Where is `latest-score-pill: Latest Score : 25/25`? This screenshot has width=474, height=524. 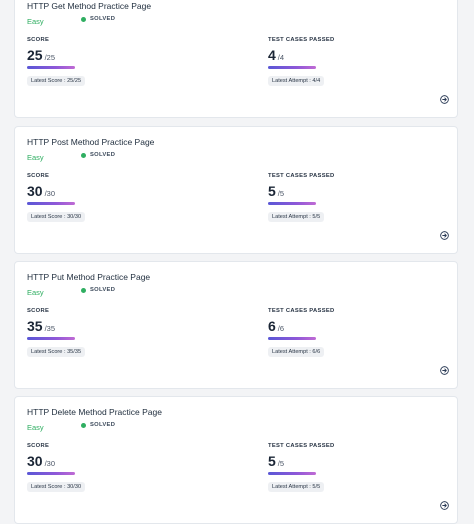 latest-score-pill: Latest Score : 25/25 is located at coordinates (56, 81).